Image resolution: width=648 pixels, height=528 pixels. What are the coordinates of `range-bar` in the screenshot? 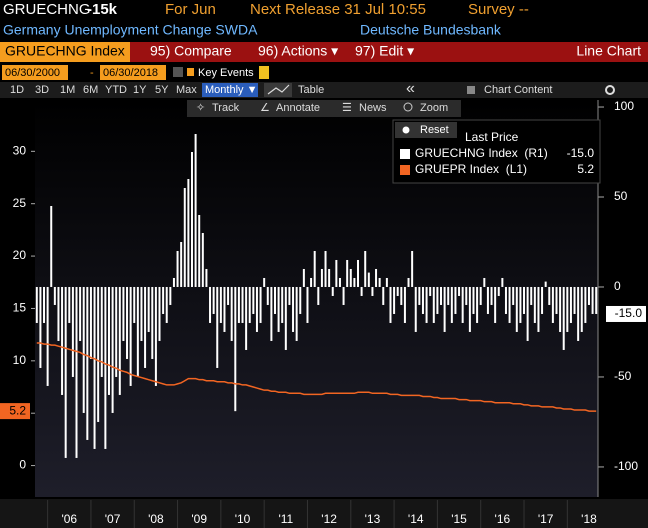 It's located at (324, 90).